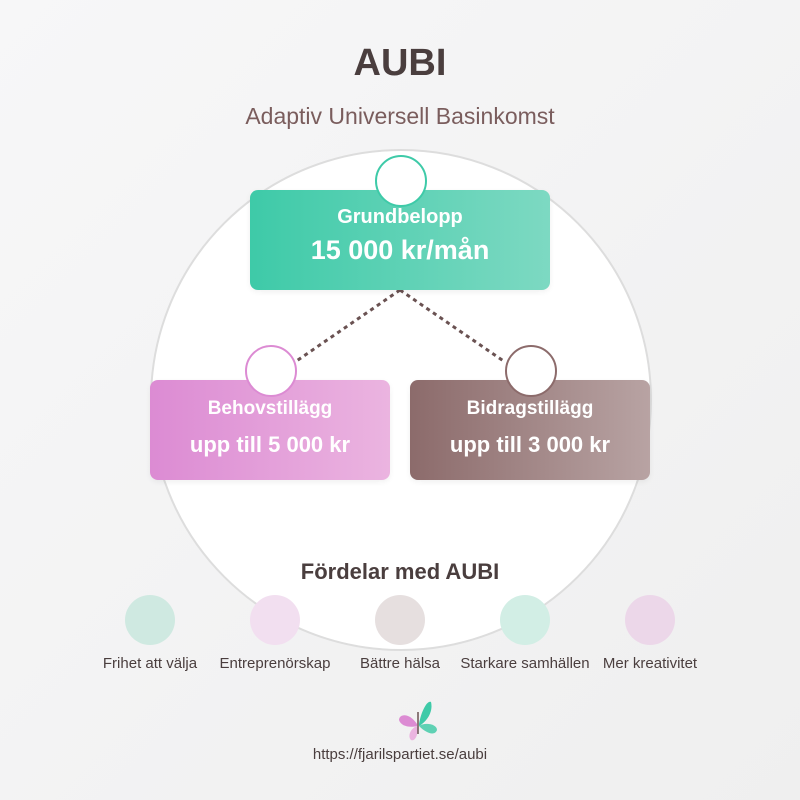  What do you see at coordinates (418, 721) in the screenshot?
I see `butterfly-icon` at bounding box center [418, 721].